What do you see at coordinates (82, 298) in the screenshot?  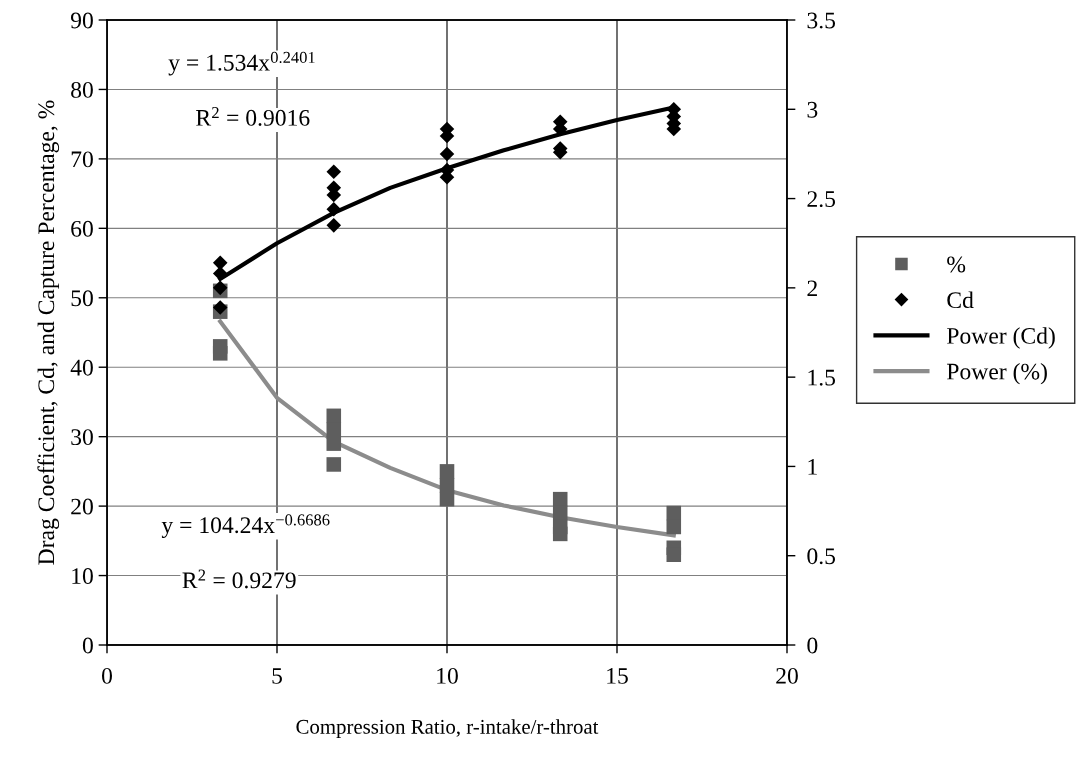 I see `y-tick-label: 50` at bounding box center [82, 298].